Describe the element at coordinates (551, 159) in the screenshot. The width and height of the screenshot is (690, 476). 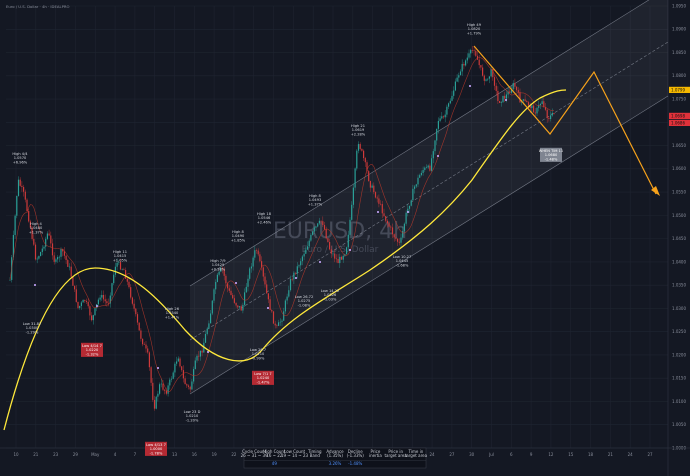
I see `annotation-text: -1.48%` at that location.